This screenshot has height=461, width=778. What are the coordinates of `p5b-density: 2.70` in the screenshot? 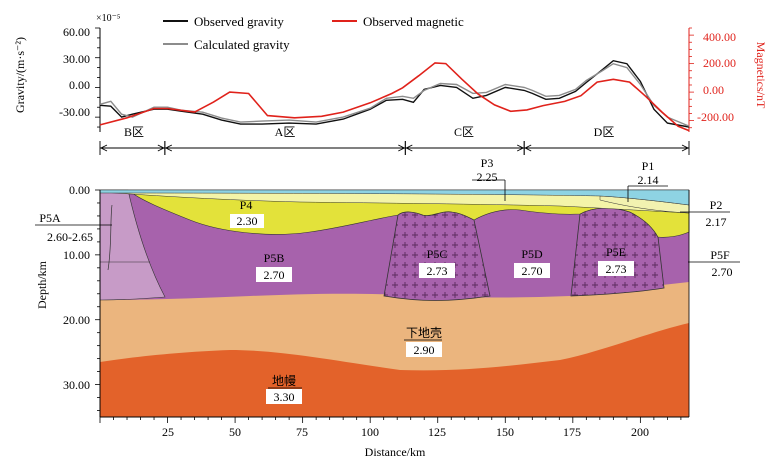 It's located at (274, 275).